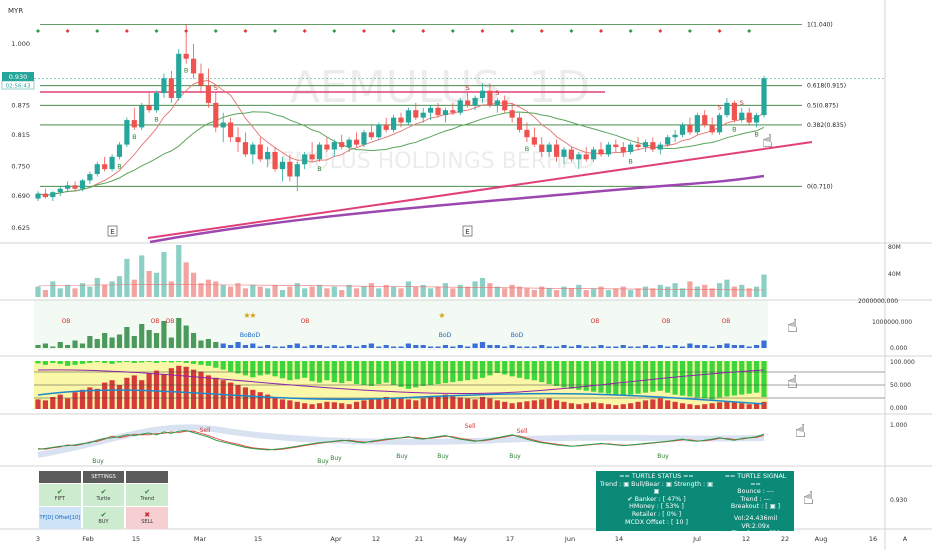 This screenshot has width=932, height=550. I want to click on panel5-tick: 0.930, so click(898, 500).